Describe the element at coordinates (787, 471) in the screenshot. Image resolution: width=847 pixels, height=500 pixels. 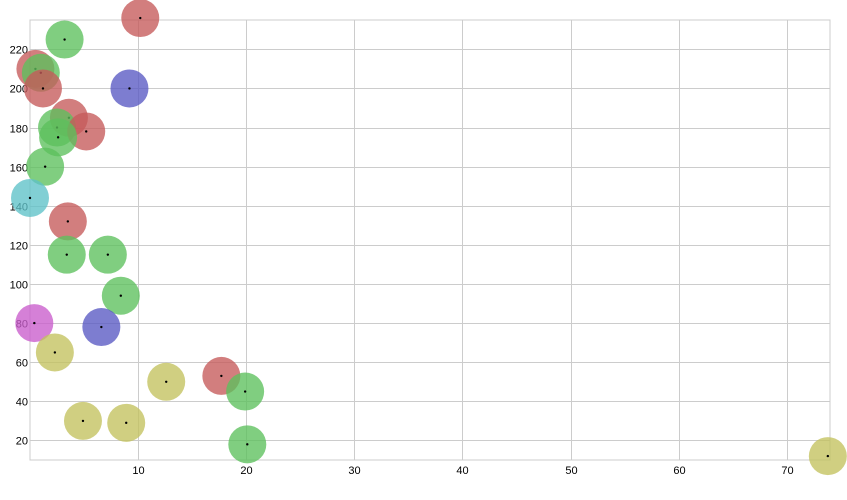
I see `x-tick-label: 70` at that location.